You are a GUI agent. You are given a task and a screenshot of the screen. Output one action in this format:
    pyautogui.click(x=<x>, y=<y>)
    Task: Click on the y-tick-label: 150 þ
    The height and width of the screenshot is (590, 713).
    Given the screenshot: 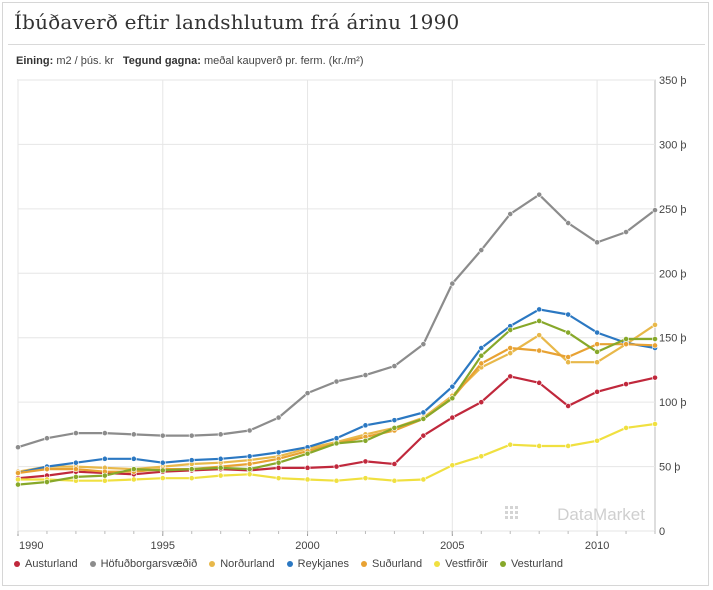 What is the action you would take?
    pyautogui.click(x=673, y=339)
    